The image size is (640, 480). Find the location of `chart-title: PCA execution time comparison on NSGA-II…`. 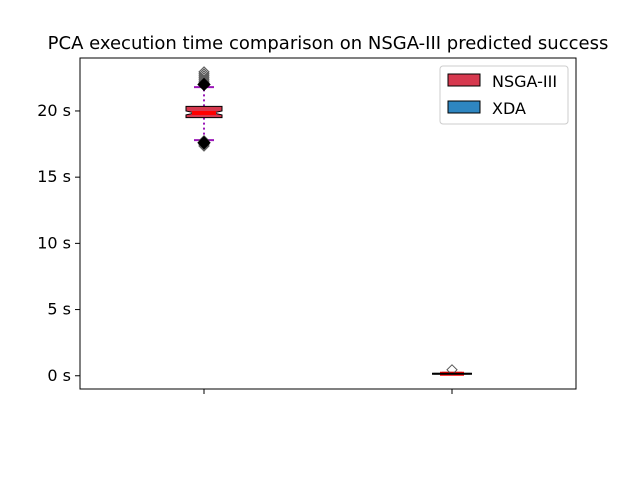

chart-title: PCA execution time comparison on NSGA-II… is located at coordinates (328, 43).